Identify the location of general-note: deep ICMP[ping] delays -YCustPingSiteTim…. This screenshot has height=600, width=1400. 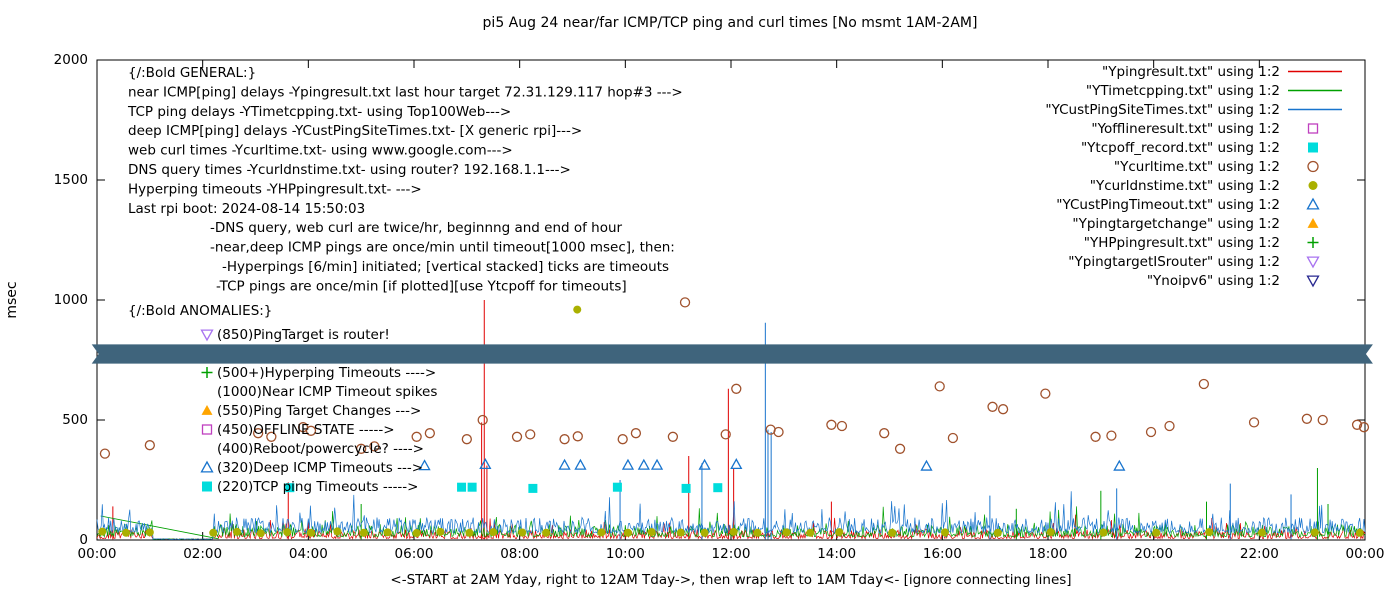
(355, 131).